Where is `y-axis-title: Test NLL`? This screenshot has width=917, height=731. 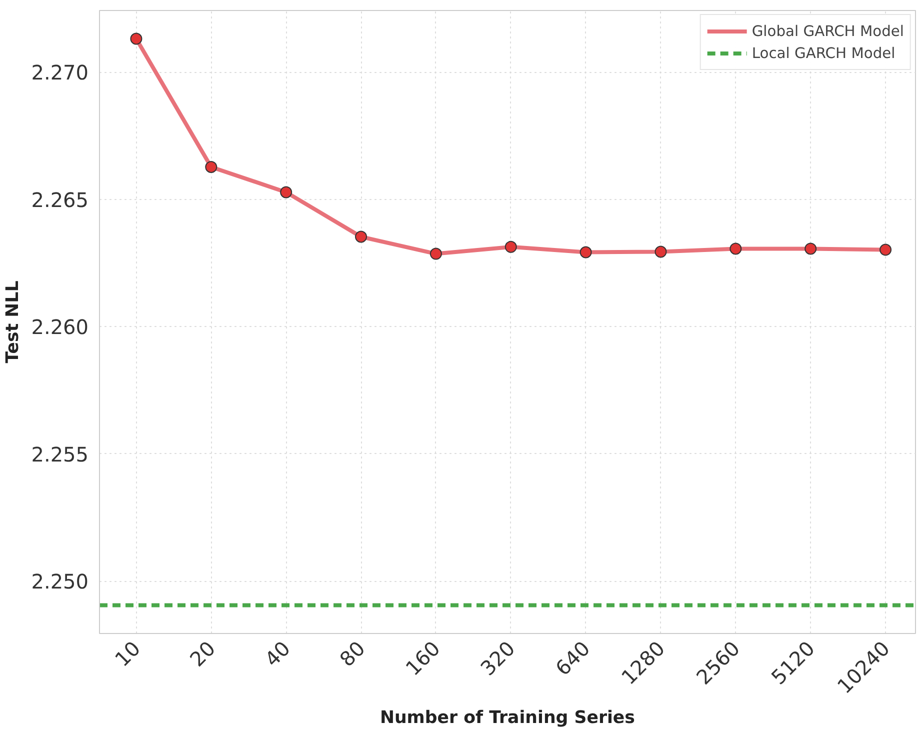 y-axis-title: Test NLL is located at coordinates (13, 322).